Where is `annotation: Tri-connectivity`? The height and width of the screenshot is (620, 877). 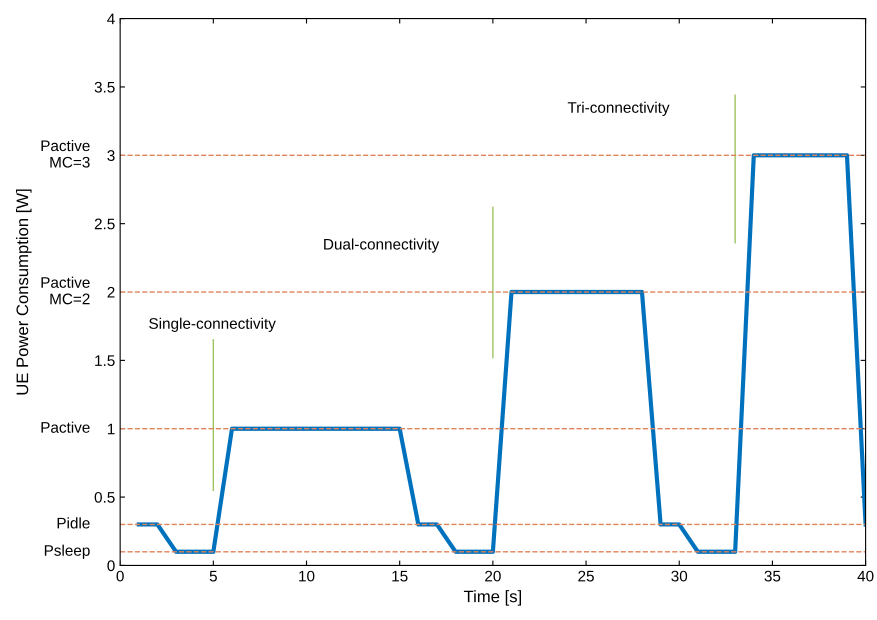
annotation: Tri-connectivity is located at coordinates (619, 109).